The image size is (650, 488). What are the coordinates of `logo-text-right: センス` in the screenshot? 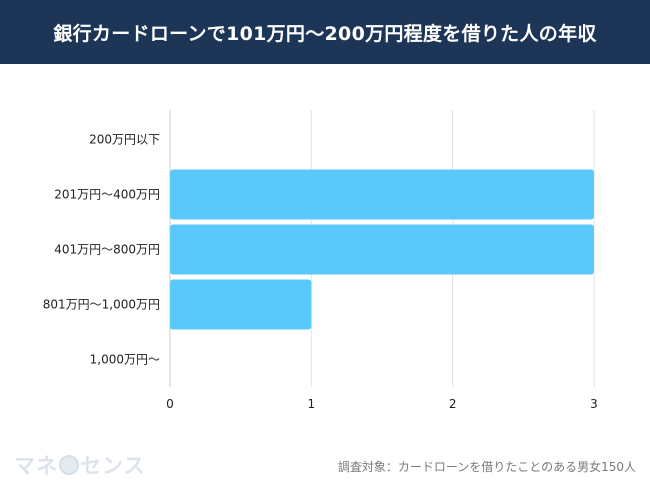 It's located at (113, 466).